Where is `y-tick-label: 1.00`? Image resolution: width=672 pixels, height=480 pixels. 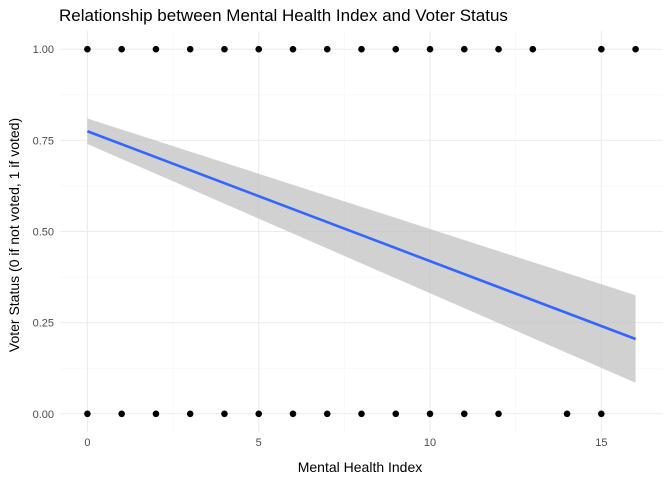 y-tick-label: 1.00 is located at coordinates (43, 50).